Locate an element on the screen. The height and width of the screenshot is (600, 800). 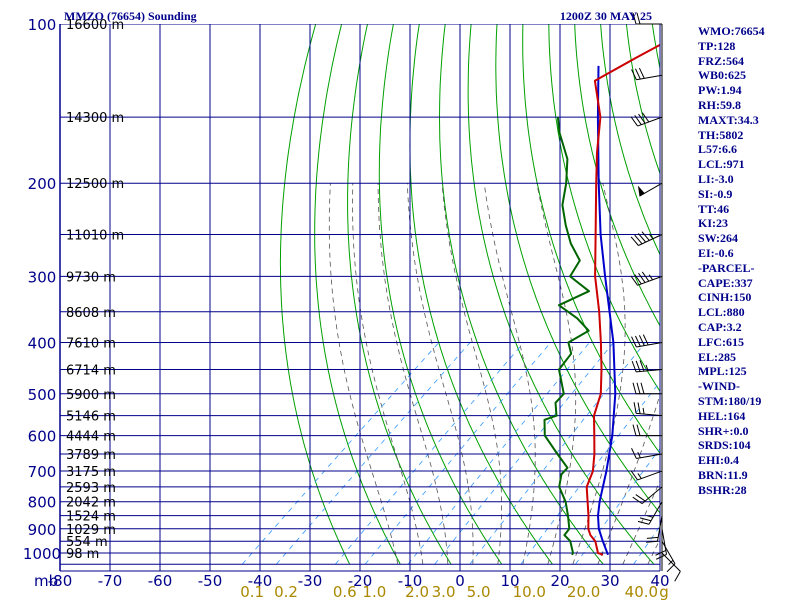
height-label: 16600 m is located at coordinates (95, 25).